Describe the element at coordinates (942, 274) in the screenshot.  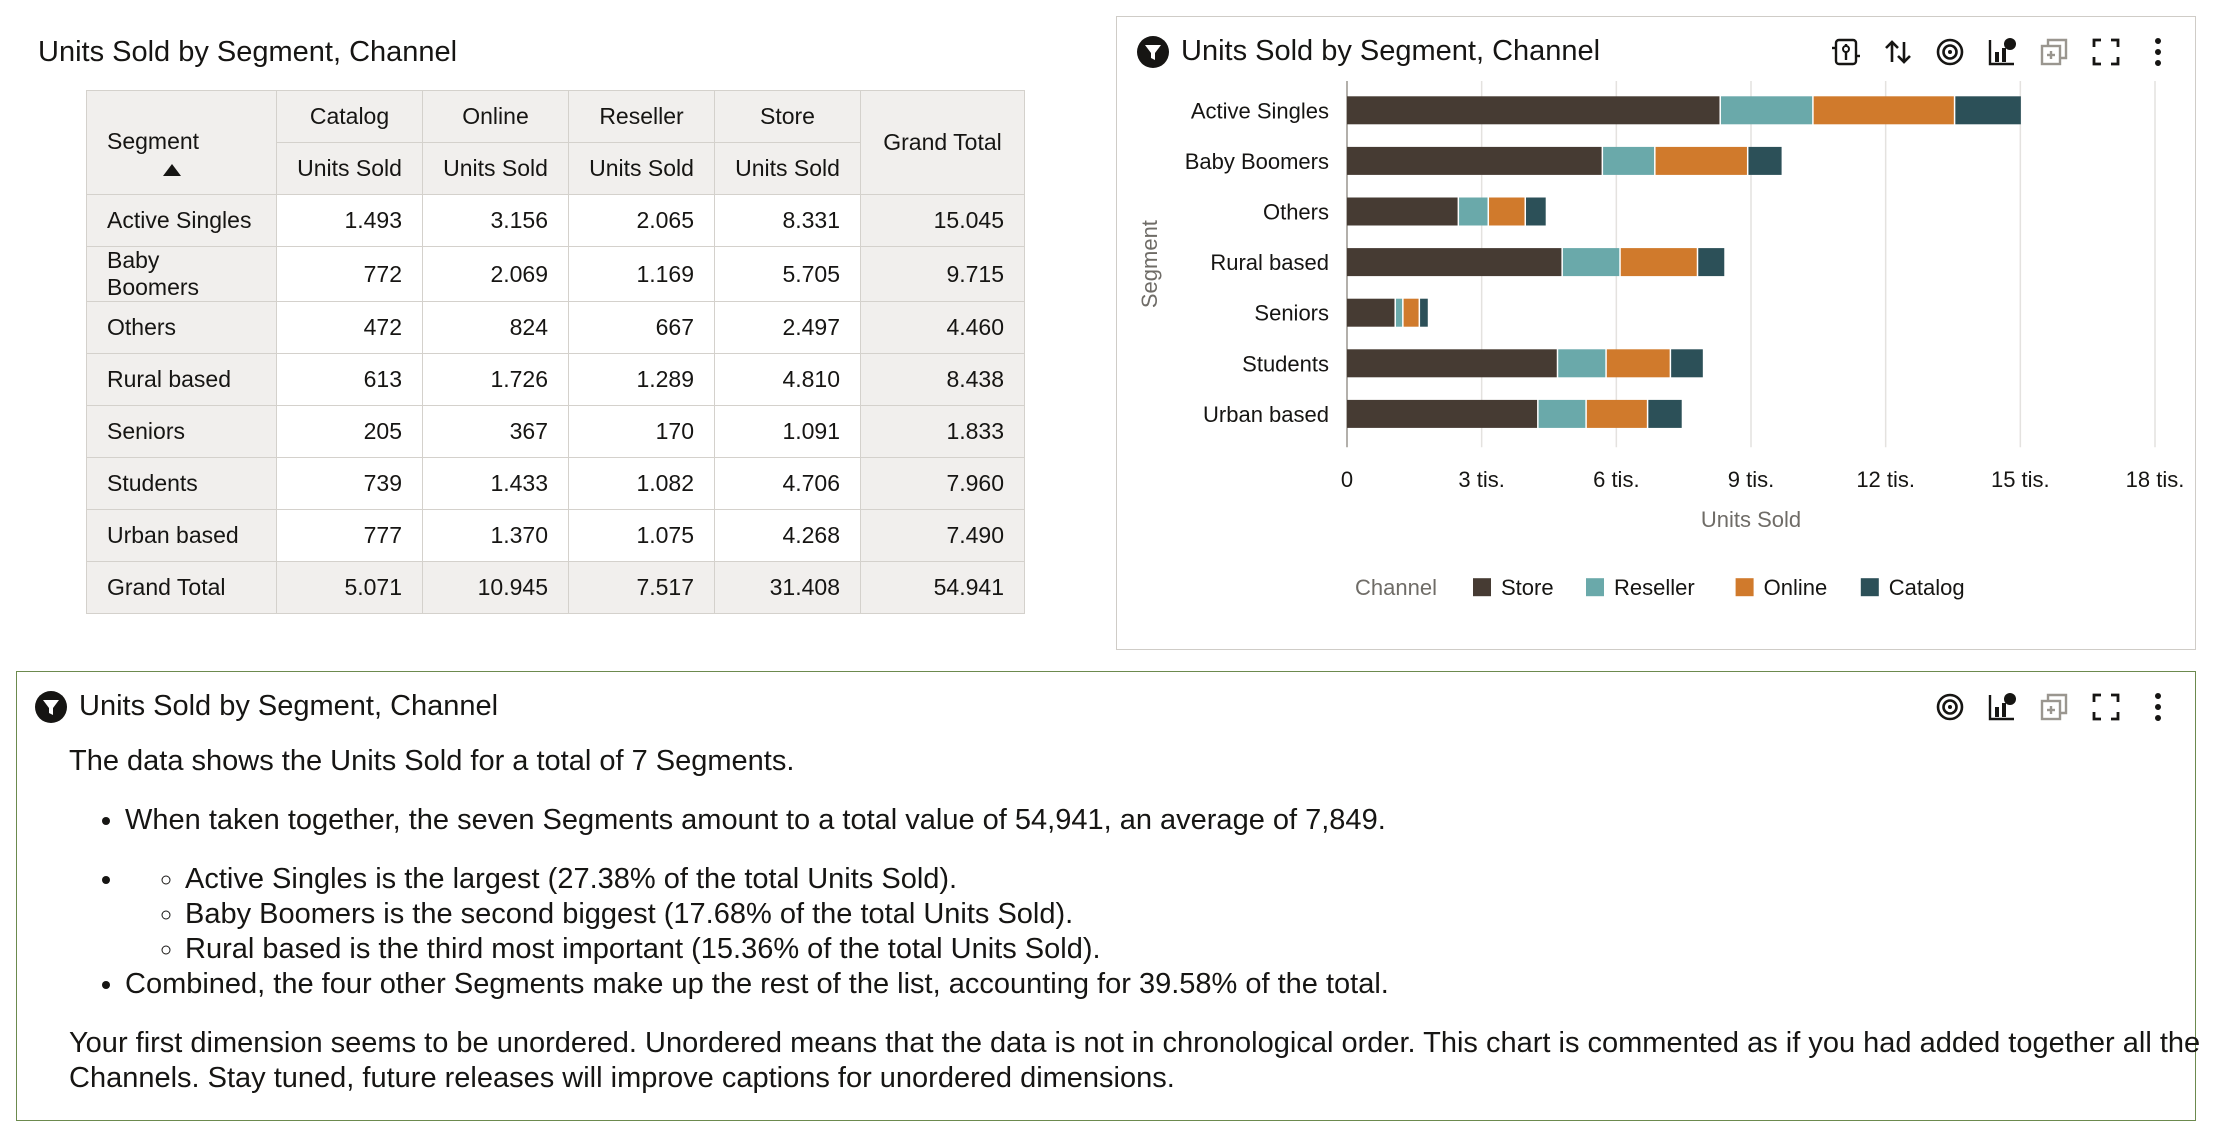
I see `row-total-cell: 9.715` at that location.